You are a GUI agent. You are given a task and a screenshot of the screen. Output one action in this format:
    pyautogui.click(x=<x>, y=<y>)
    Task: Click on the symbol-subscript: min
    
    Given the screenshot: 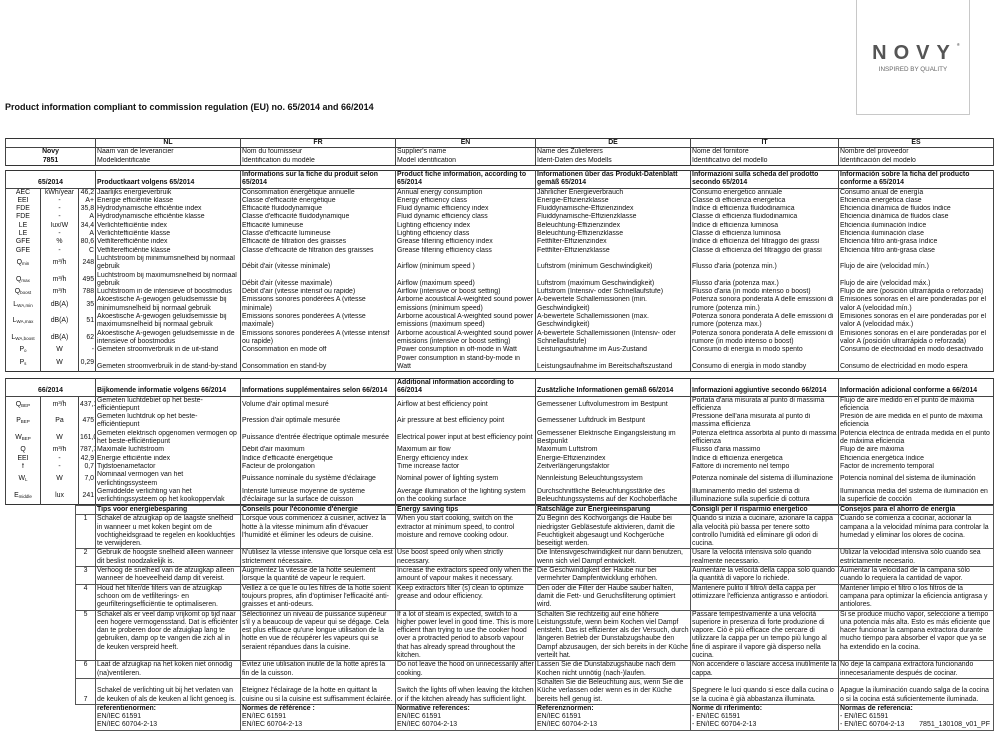 What is the action you would take?
    pyautogui.click(x=26, y=264)
    